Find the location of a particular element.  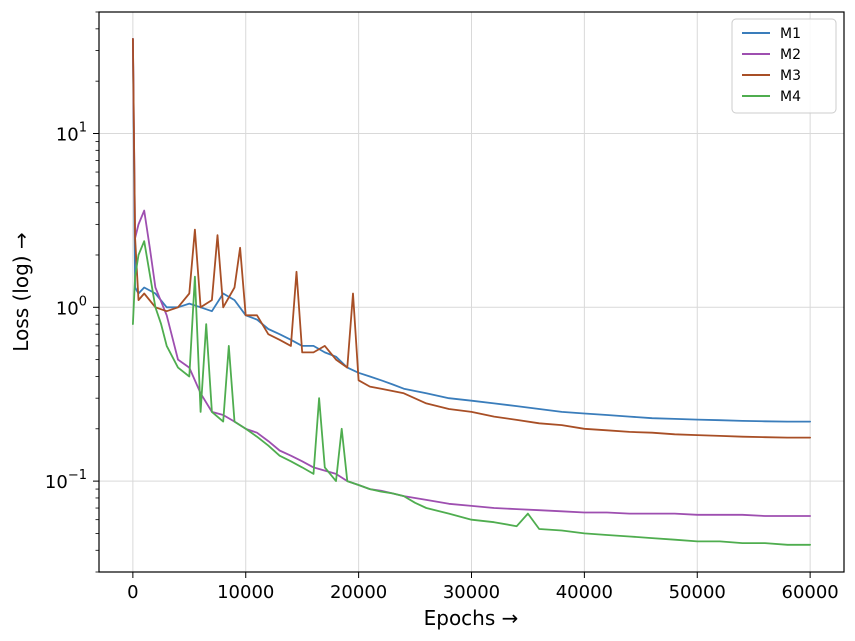

legend-label: M3 is located at coordinates (790, 76).